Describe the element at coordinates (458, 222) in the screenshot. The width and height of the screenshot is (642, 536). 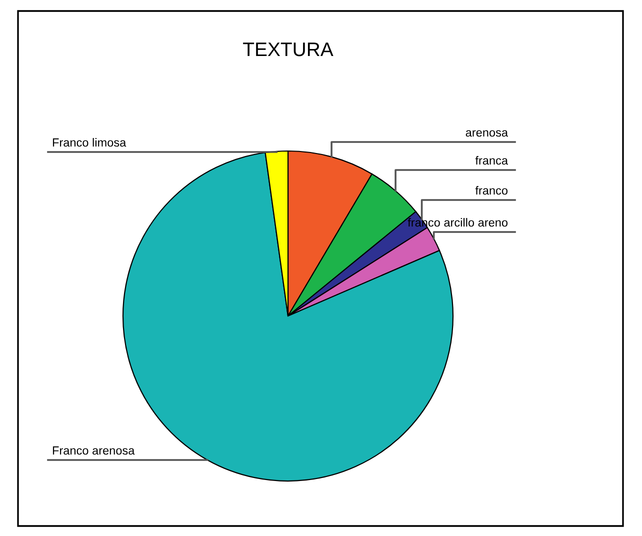
I see `slice-label: franco arcillo areno` at that location.